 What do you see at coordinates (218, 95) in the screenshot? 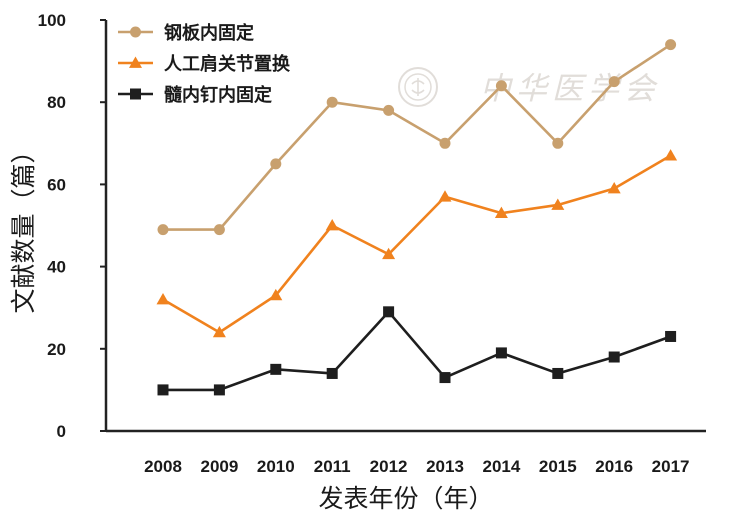
I see `legend-label: 髓内钉内固定` at bounding box center [218, 95].